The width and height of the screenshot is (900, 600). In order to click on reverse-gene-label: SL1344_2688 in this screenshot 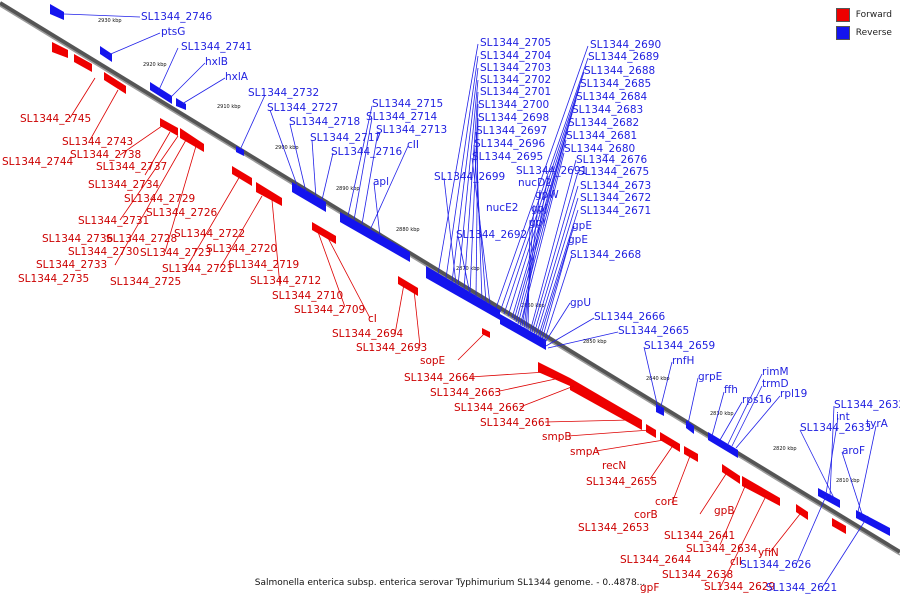, I will do `click(619, 71)`.